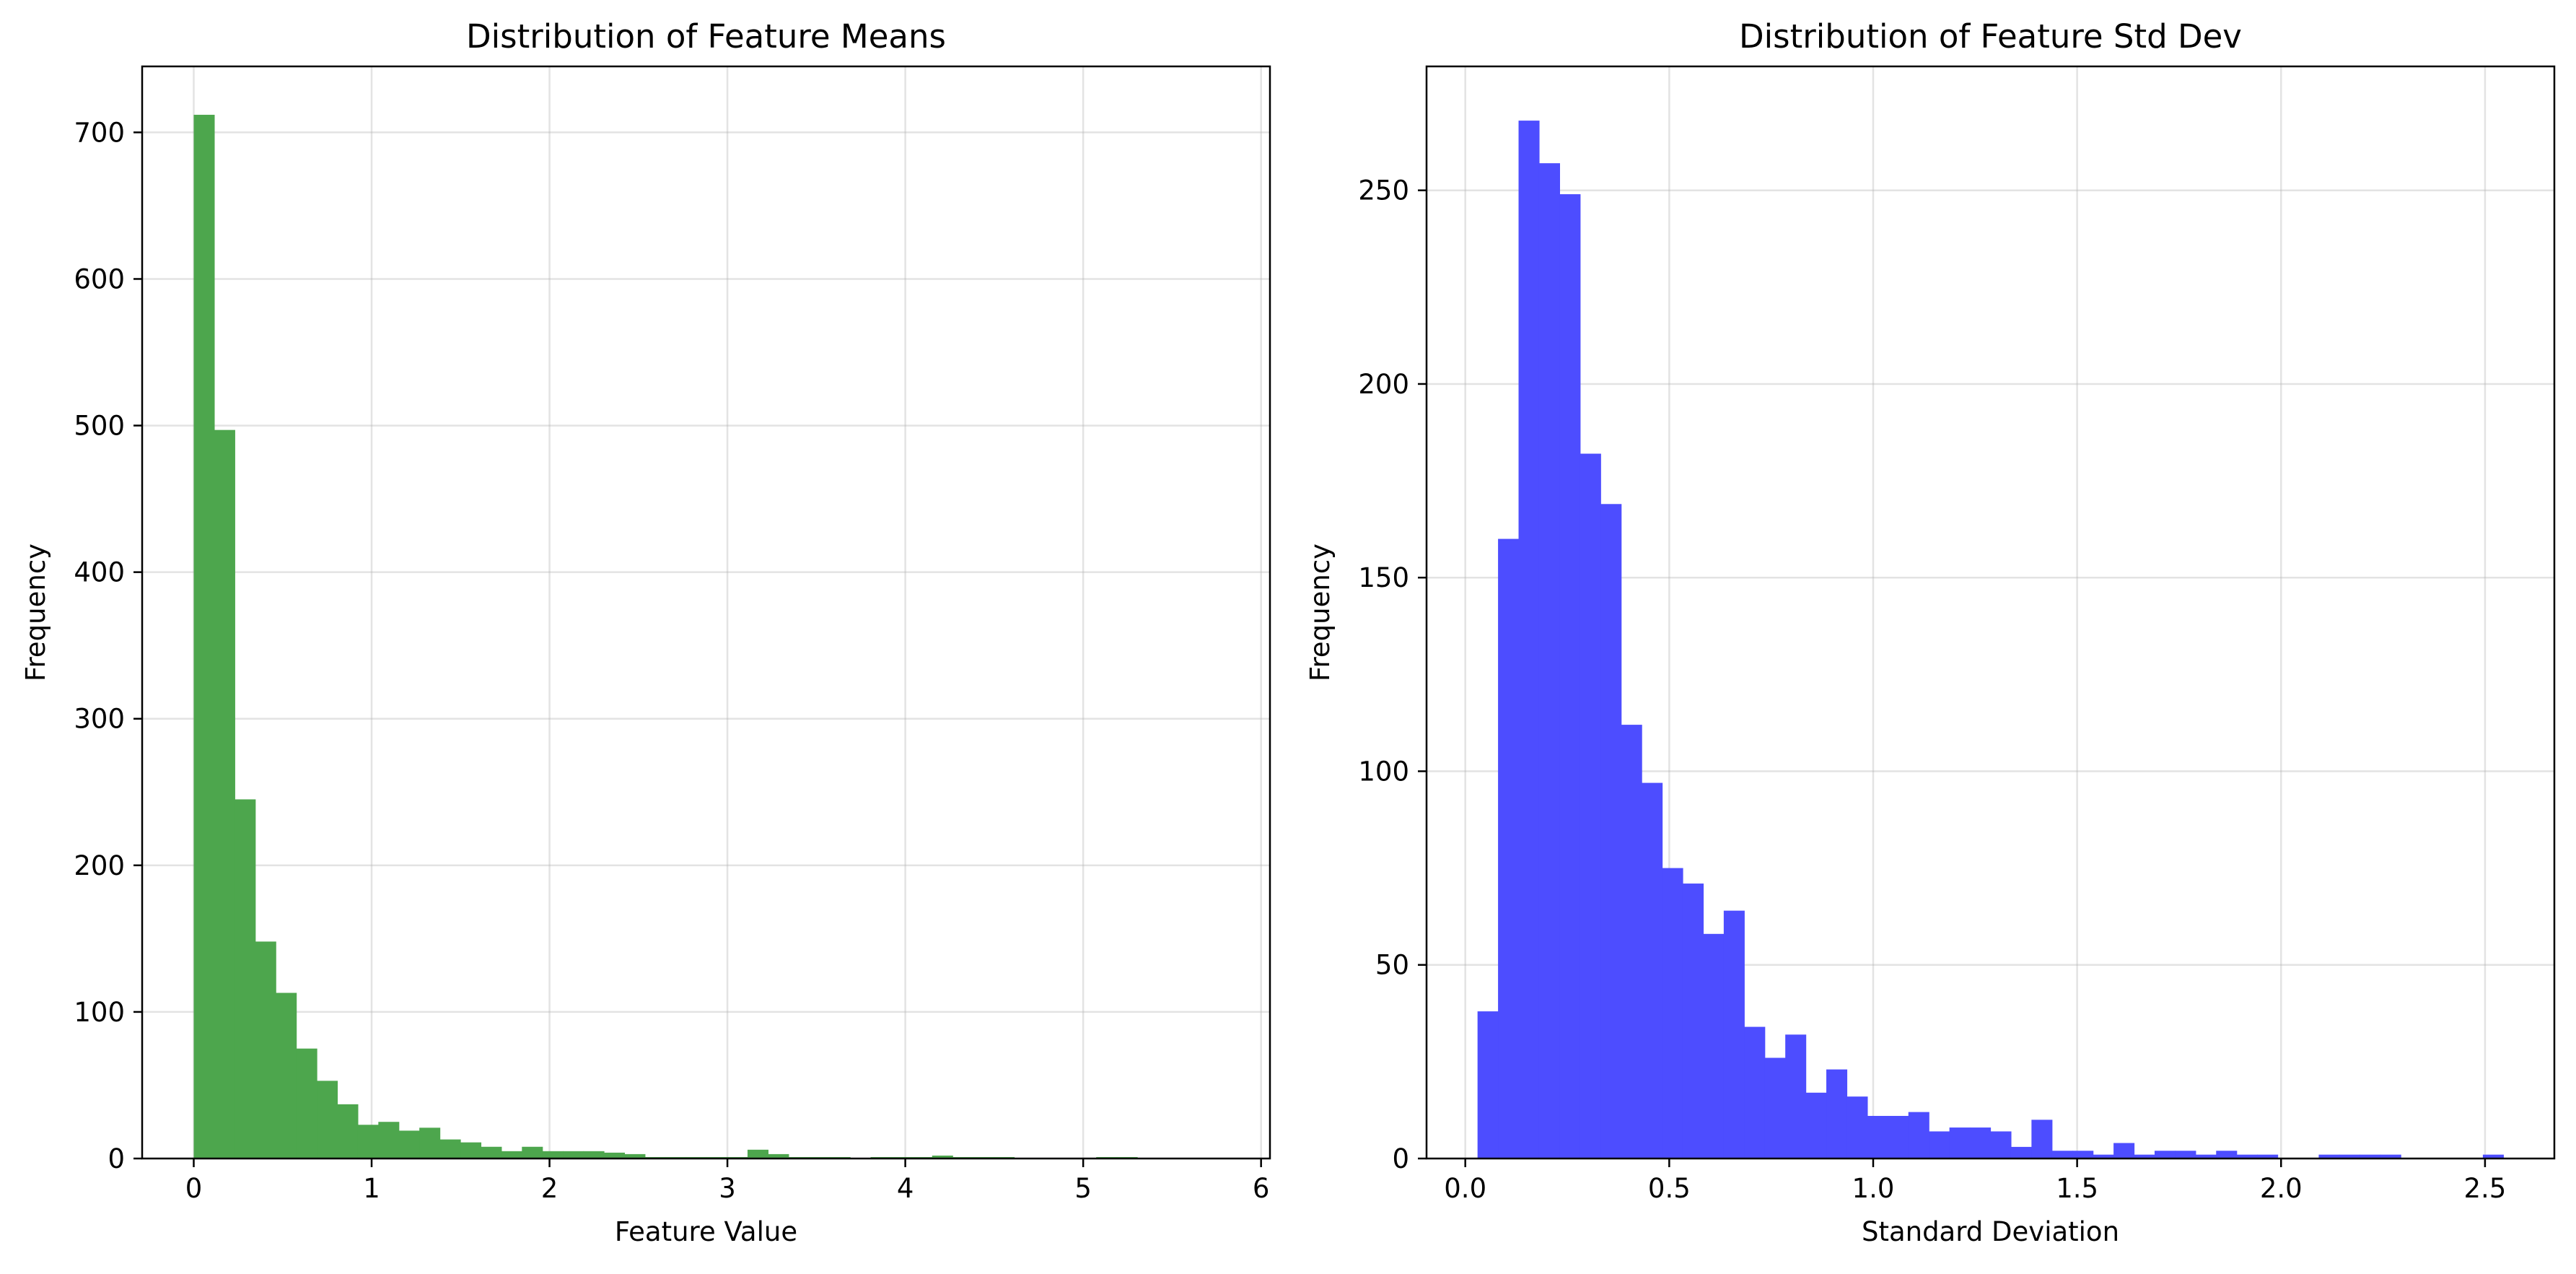 The height and width of the screenshot is (1274, 2576). I want to click on x-tick-label: 3, so click(727, 1189).